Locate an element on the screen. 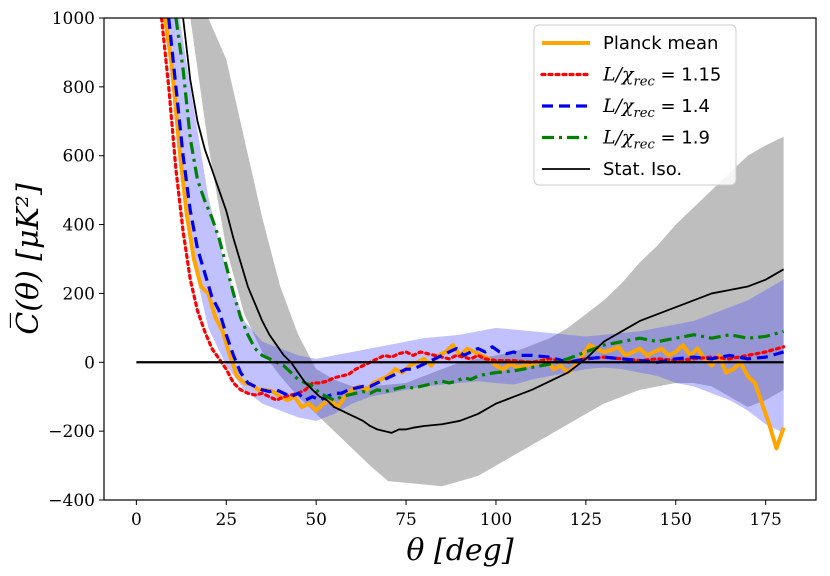 The image size is (830, 576). legend-math-3: L/χrec = 1.9 is located at coordinates (656, 140).